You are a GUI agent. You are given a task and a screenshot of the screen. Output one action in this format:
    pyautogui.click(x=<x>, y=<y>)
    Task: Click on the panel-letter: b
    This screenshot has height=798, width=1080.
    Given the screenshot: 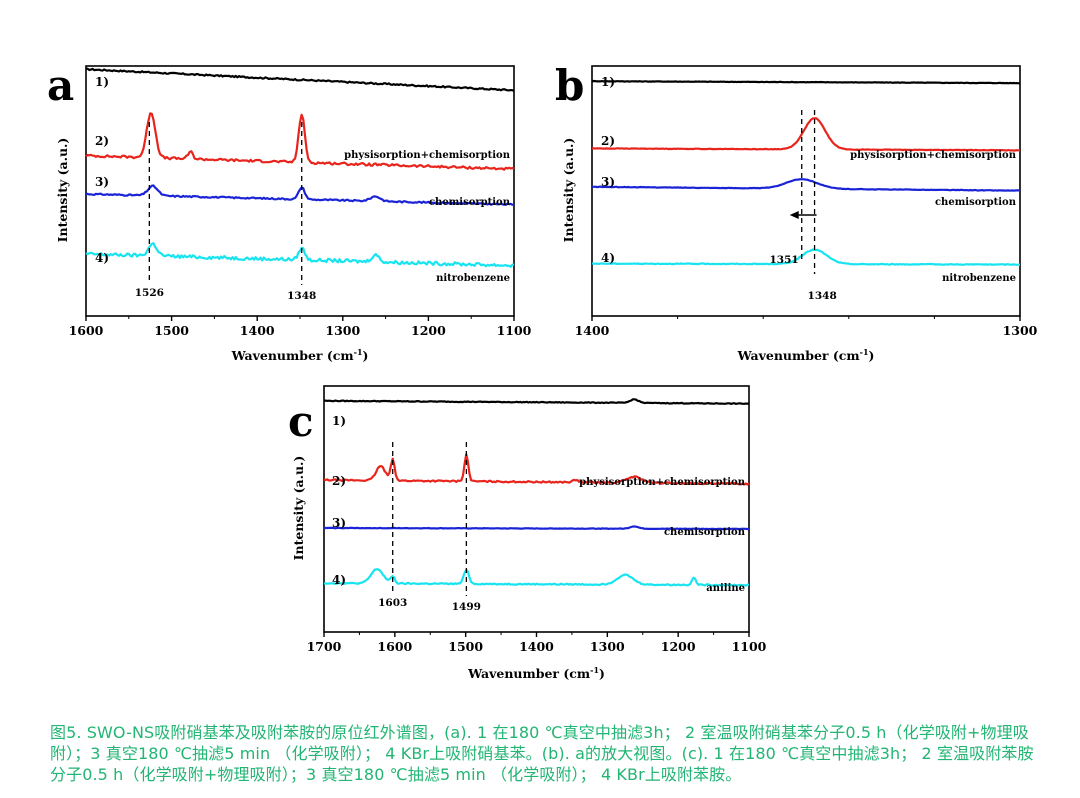 What is the action you would take?
    pyautogui.click(x=569, y=85)
    